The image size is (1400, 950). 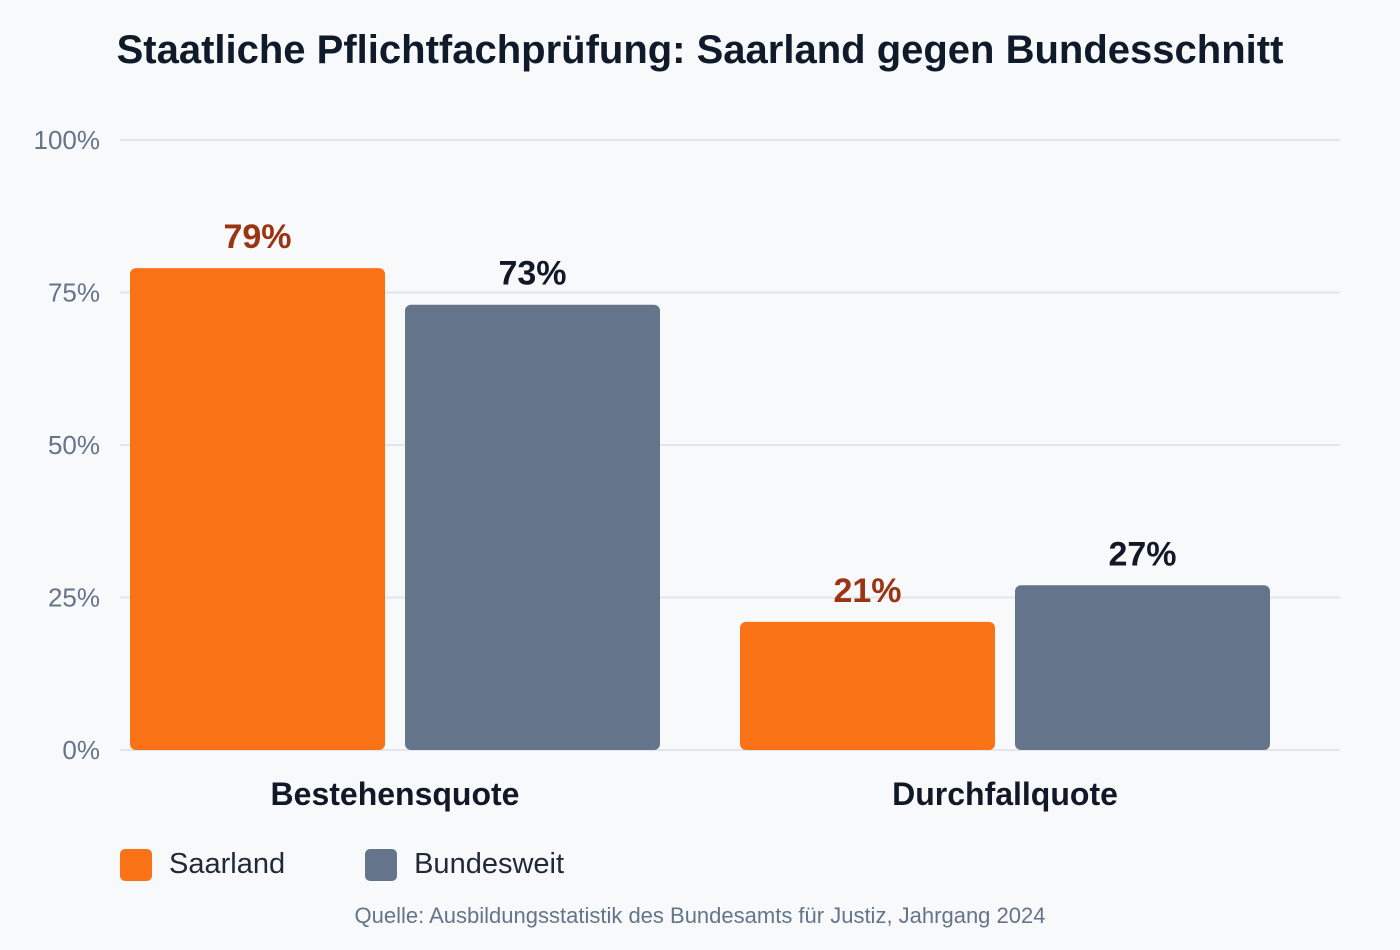 What do you see at coordinates (74, 598) in the screenshot?
I see `y-tick-label: 25%` at bounding box center [74, 598].